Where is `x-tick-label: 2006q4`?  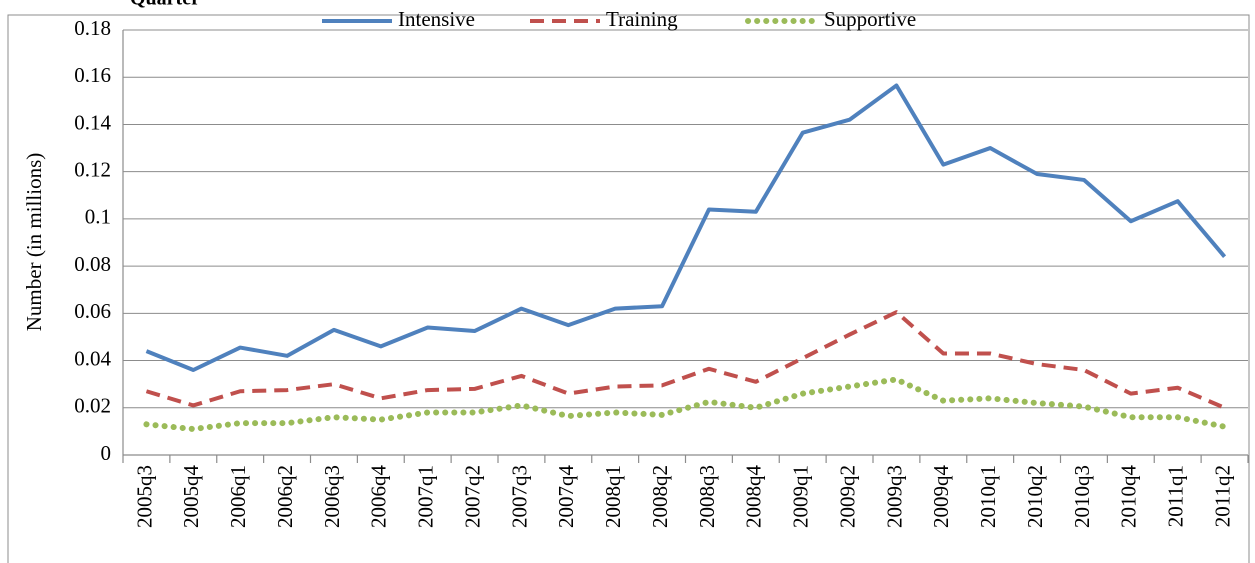 x-tick-label: 2006q4 is located at coordinates (379, 497).